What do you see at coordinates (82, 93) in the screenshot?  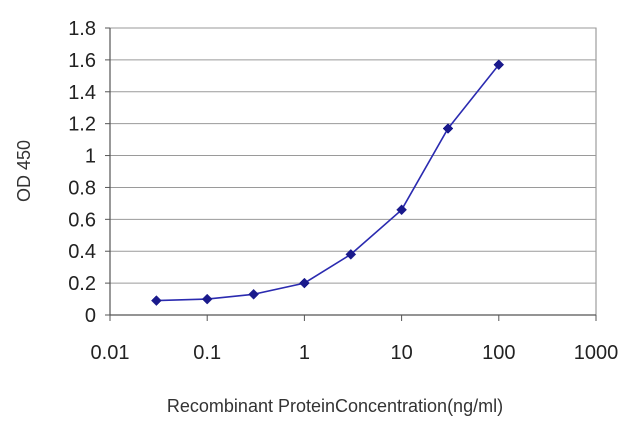 I see `y-tick-label: 1.4` at bounding box center [82, 93].